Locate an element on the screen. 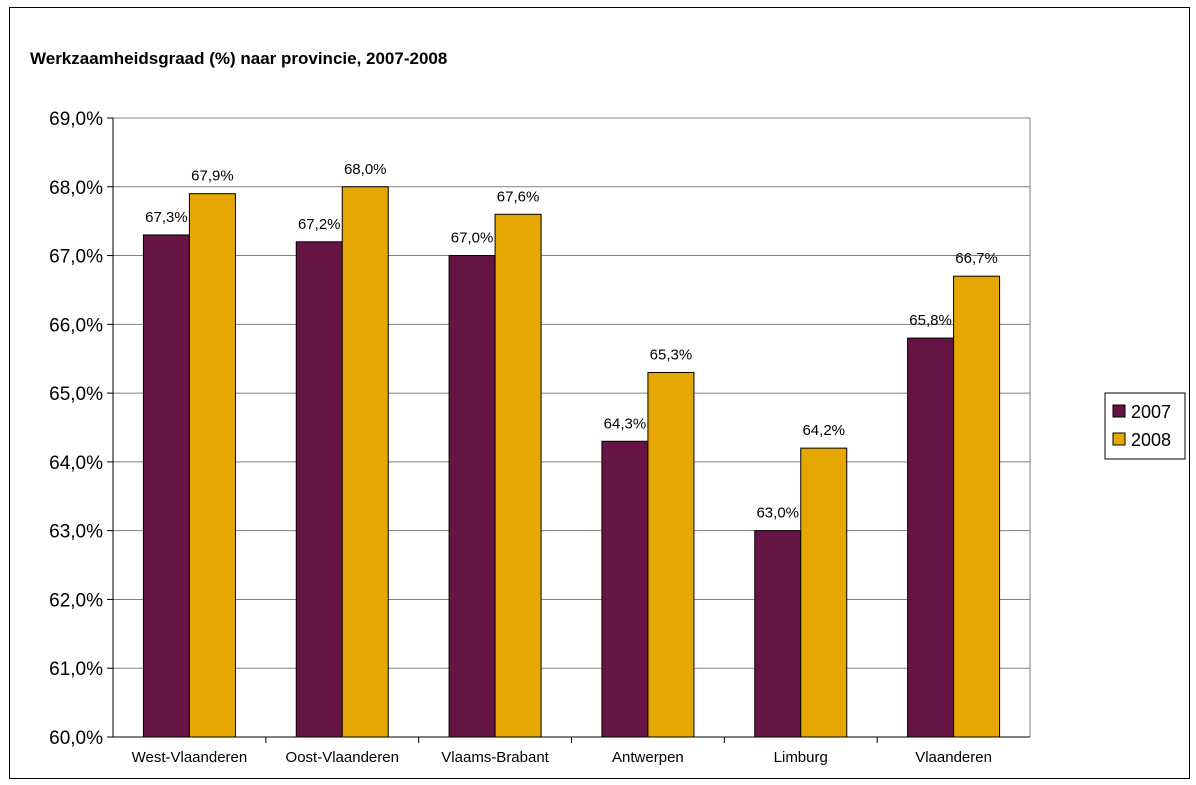  y-tick-label: 64,0% is located at coordinates (76, 463).